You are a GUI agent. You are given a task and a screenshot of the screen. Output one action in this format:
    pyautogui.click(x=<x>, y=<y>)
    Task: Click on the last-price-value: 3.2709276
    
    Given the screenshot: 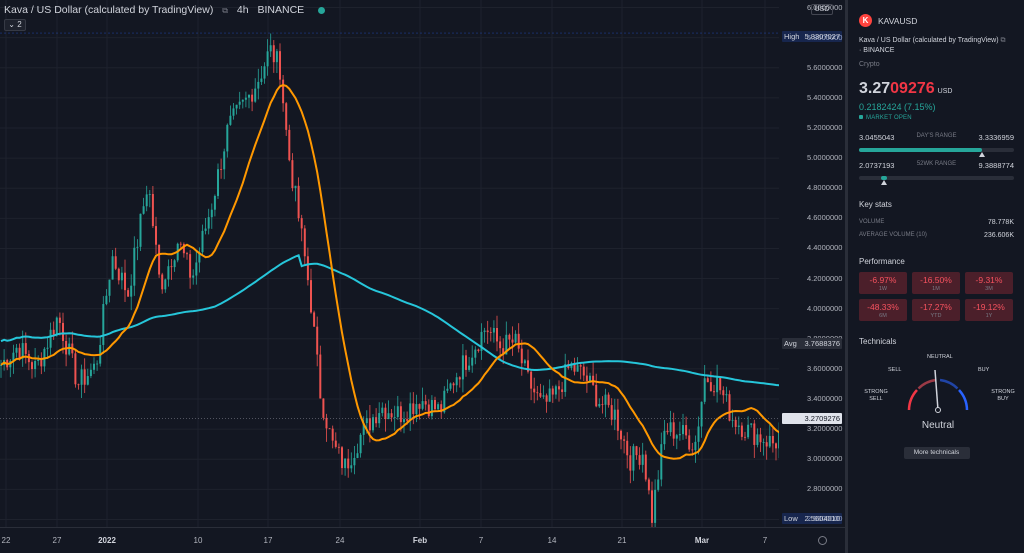 What is the action you would take?
    pyautogui.click(x=822, y=418)
    